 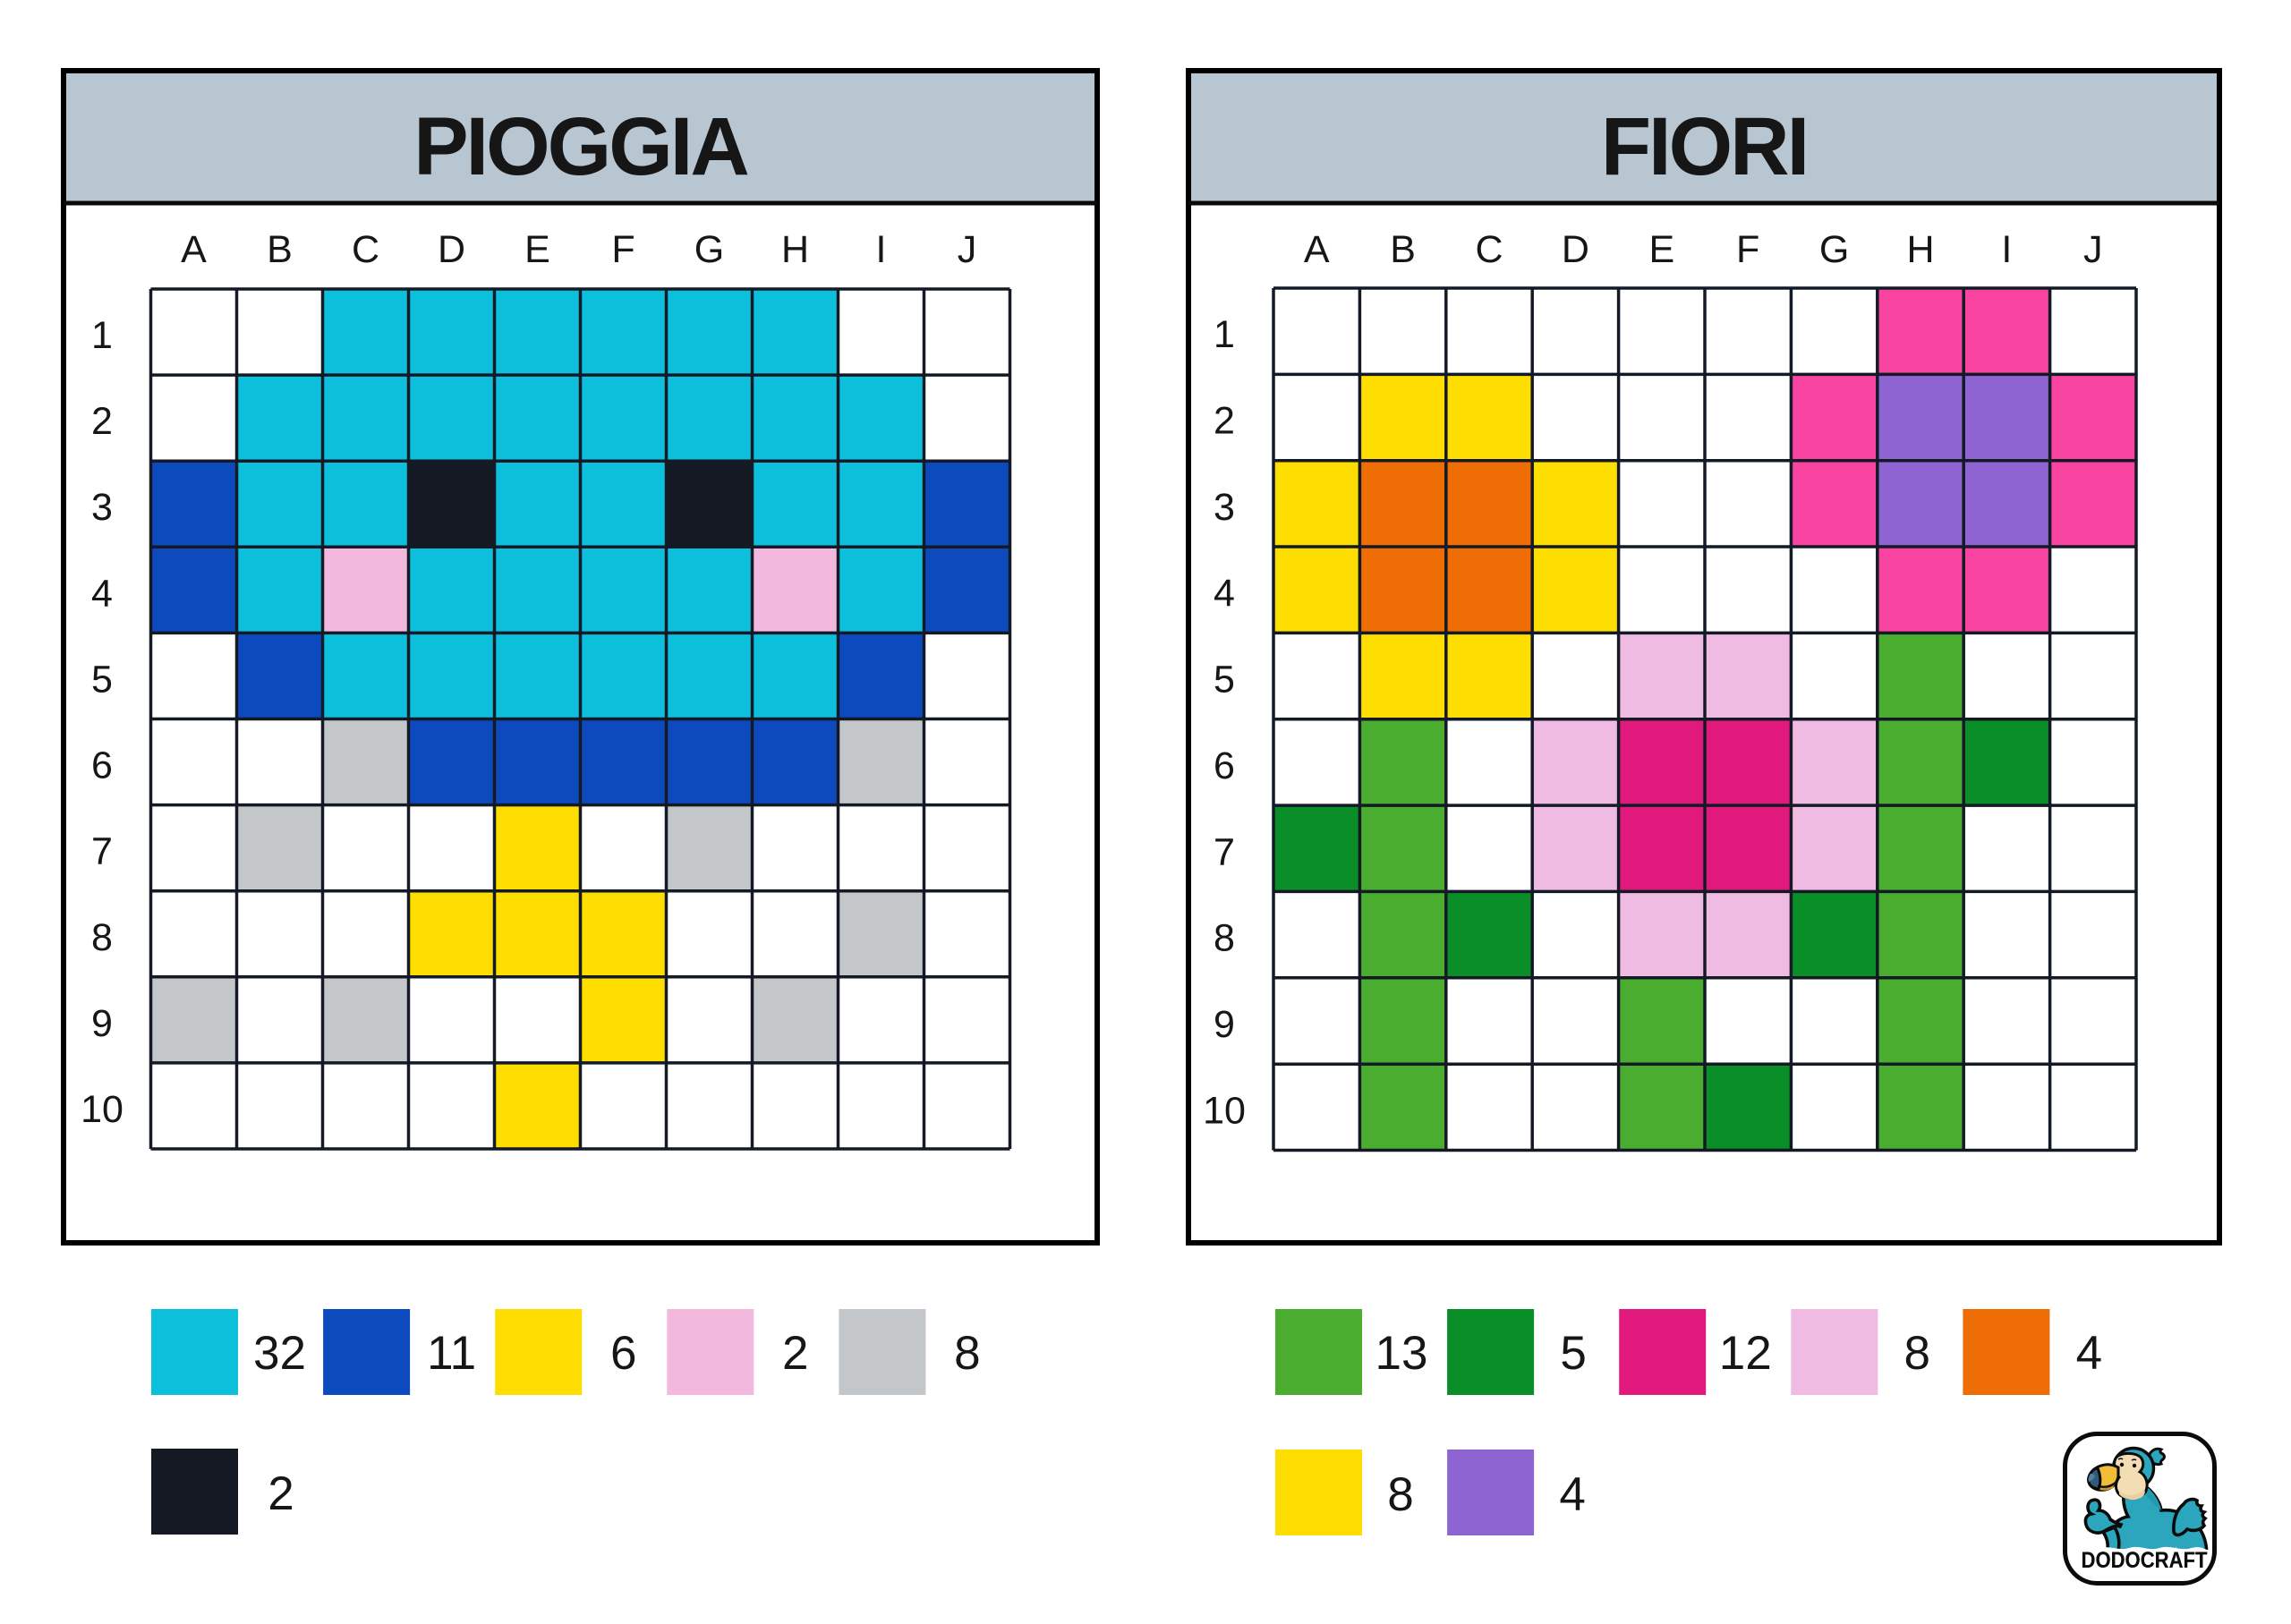 I want to click on svg-text: 13, so click(x=1401, y=1353).